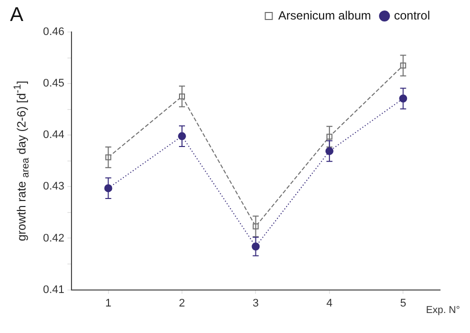  Describe the element at coordinates (53, 84) in the screenshot. I see `y-tick-label: 0.45` at that location.